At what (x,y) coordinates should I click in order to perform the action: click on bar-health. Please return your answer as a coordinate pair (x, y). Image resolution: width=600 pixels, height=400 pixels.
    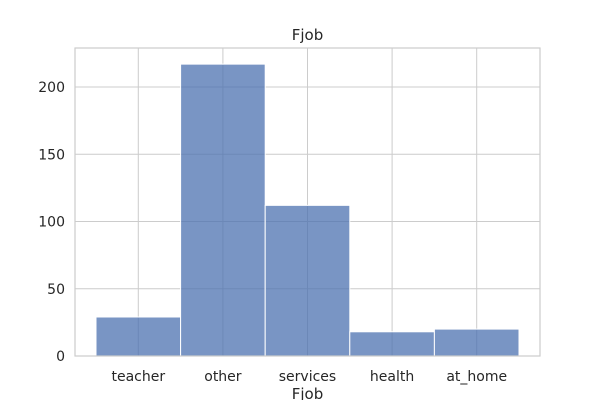
    Looking at the image, I should click on (392, 344).